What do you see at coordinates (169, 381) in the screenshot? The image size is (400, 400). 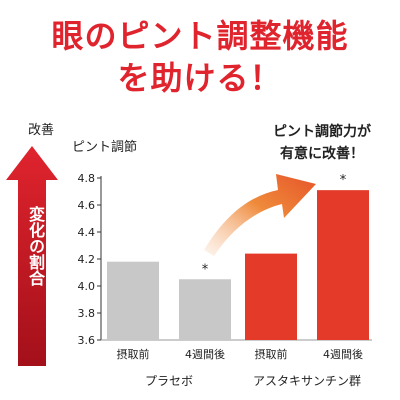 I see `group-label: プラセボ` at bounding box center [169, 381].